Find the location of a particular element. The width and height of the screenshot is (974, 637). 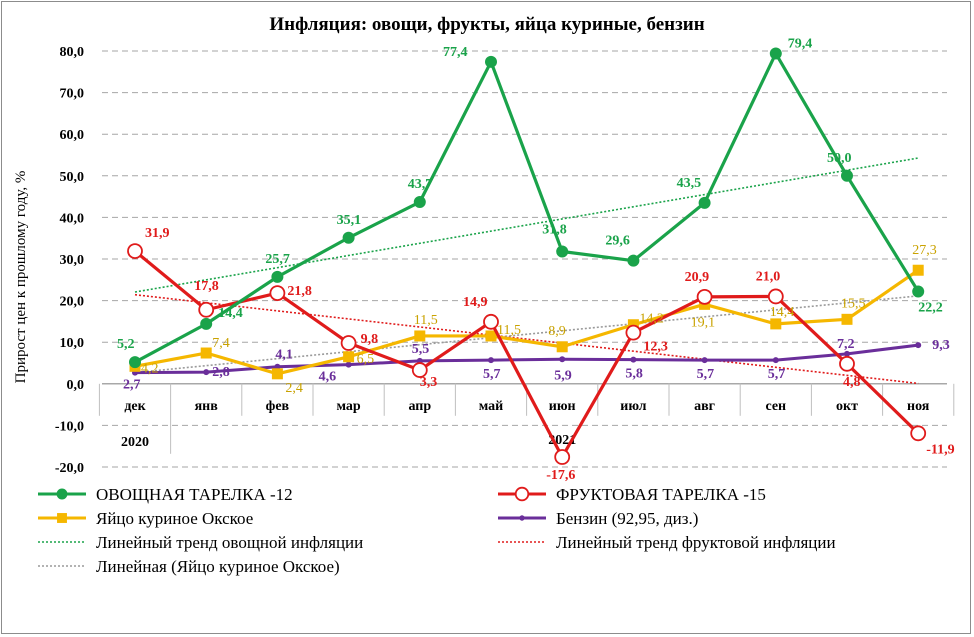

data-label: 14,9 is located at coordinates (475, 302).